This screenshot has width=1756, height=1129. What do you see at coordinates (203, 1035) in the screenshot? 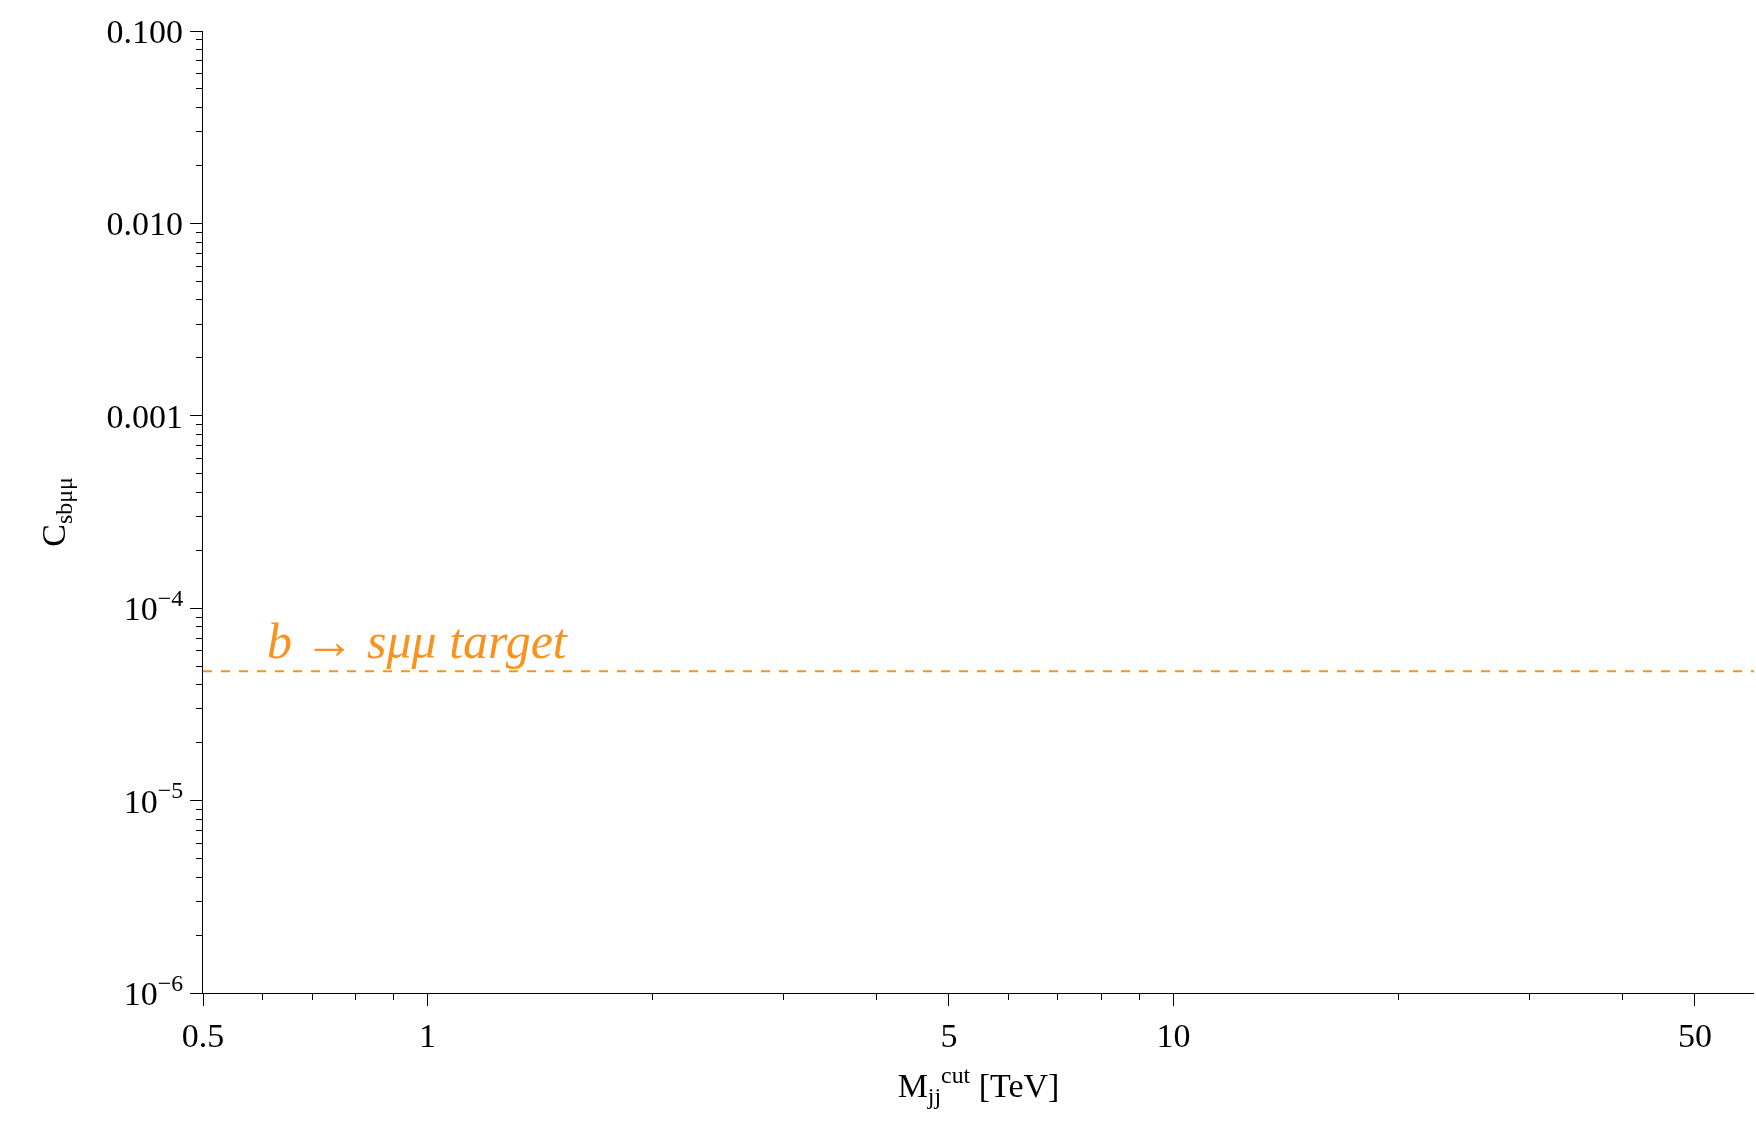
I see `x-tick-label: 0.5` at bounding box center [203, 1035].